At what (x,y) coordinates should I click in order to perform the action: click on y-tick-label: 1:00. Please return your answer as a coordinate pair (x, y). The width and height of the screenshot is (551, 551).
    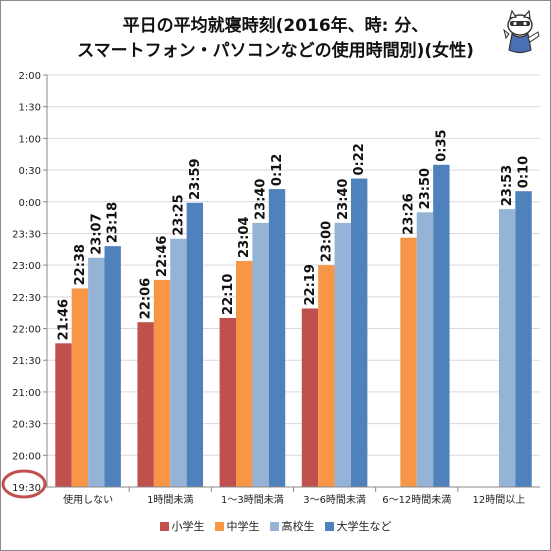
    Looking at the image, I should click on (30, 139).